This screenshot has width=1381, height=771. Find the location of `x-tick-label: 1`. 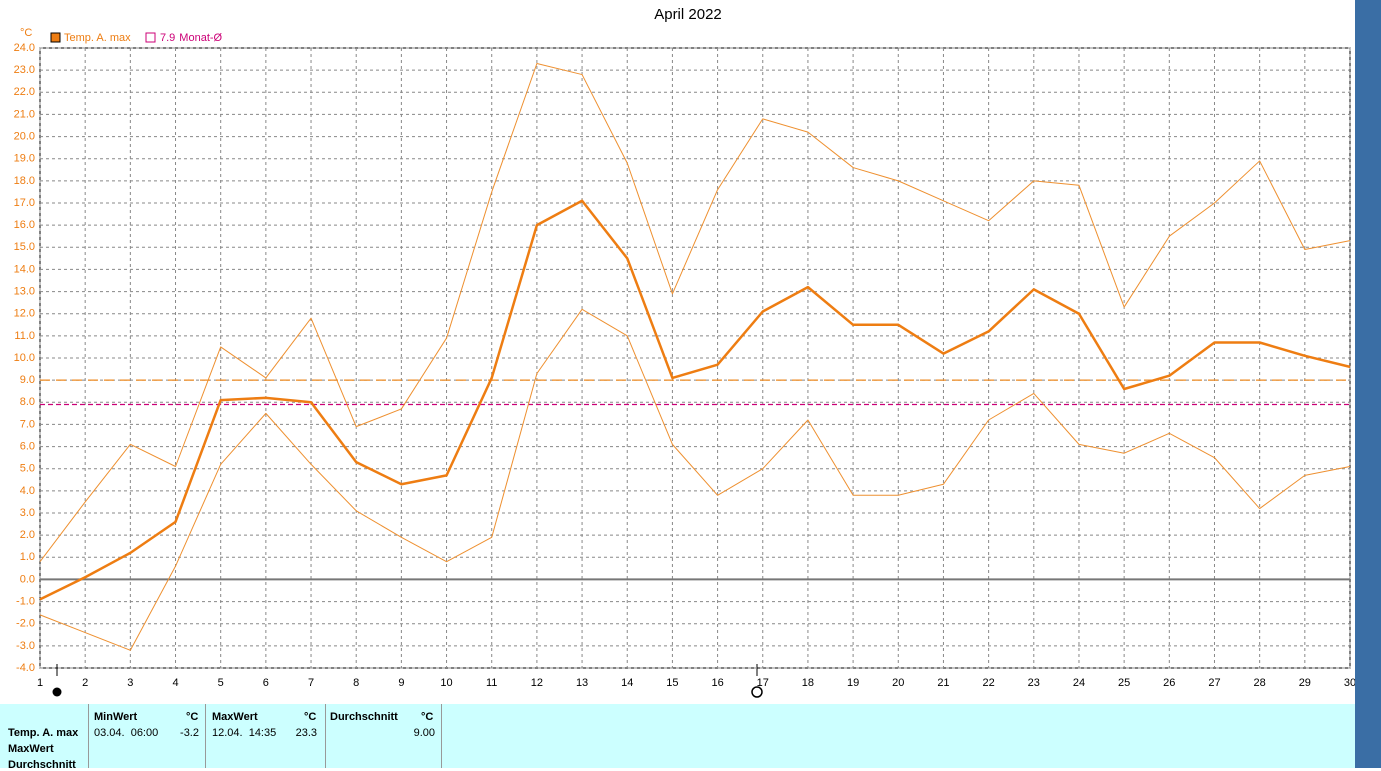

x-tick-label: 1 is located at coordinates (40, 683).